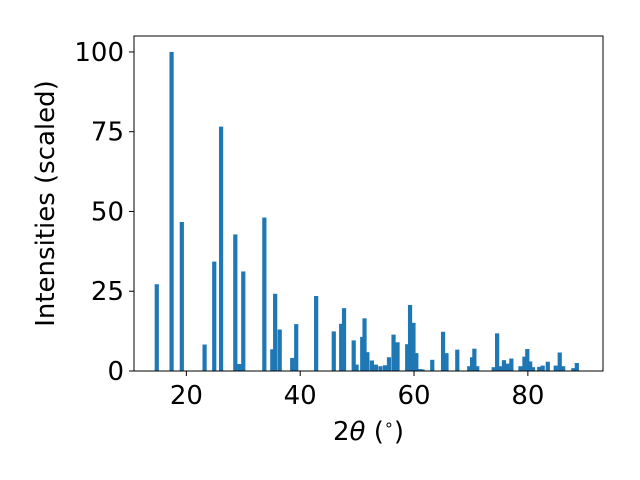 Image resolution: width=640 pixels, height=480 pixels. What do you see at coordinates (99, 53) in the screenshot?
I see `y-tick-label: 100` at bounding box center [99, 53].